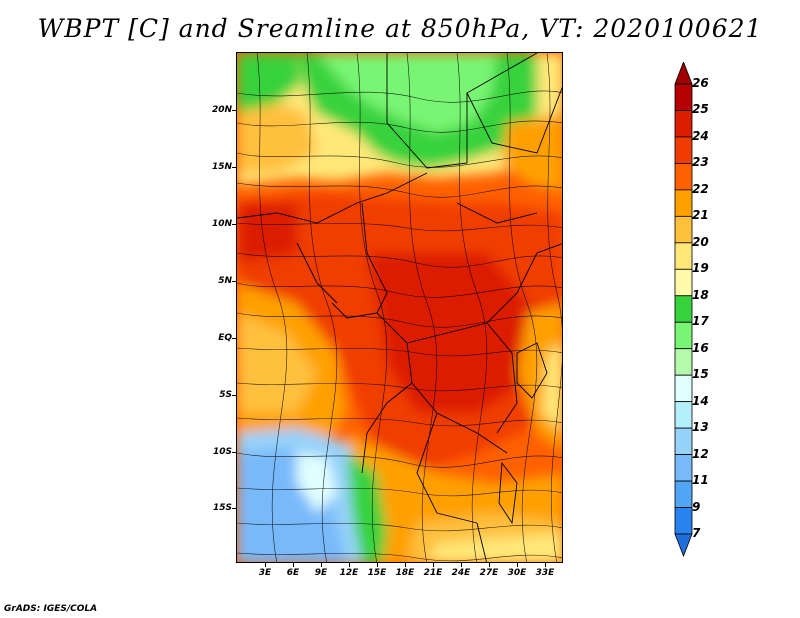 This screenshot has width=800, height=618. What do you see at coordinates (700, 480) in the screenshot?
I see `colorbar-label: 11` at bounding box center [700, 480].